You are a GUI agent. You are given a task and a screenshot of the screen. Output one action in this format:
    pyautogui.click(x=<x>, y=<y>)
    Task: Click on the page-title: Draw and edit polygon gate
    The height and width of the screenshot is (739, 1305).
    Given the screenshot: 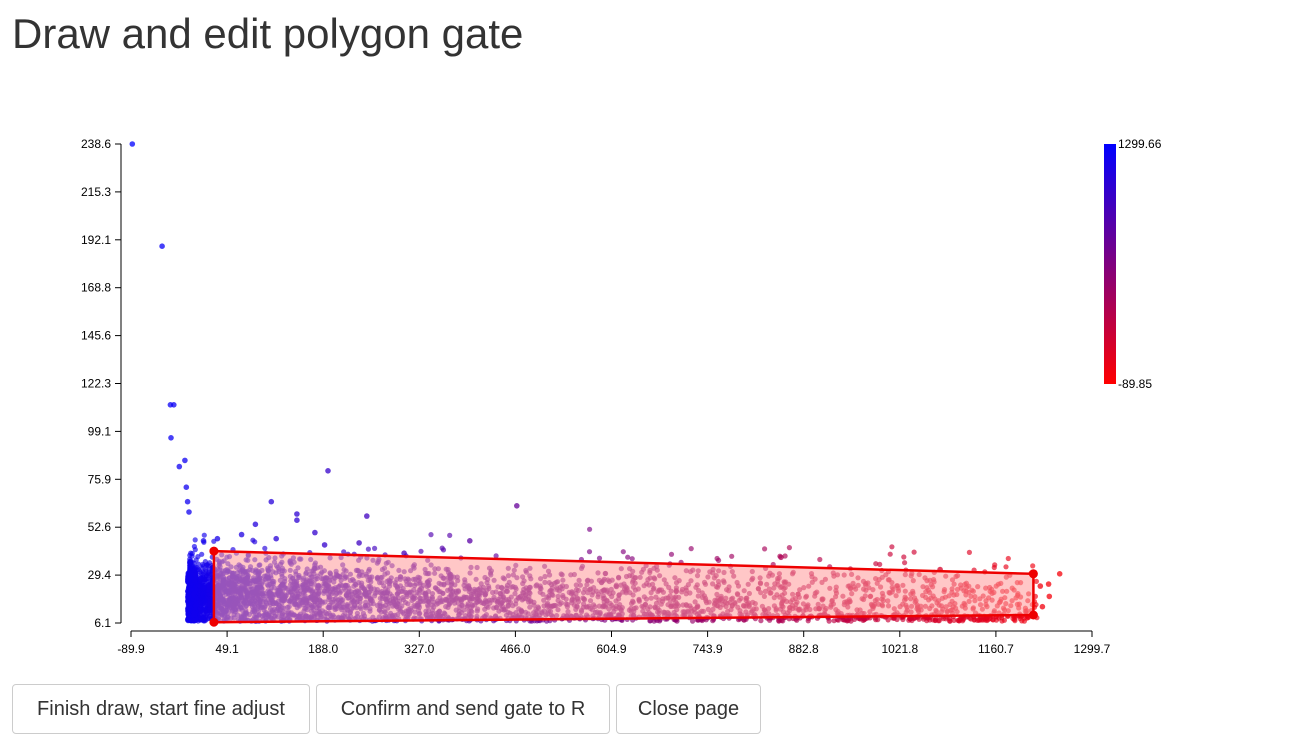 What is the action you would take?
    pyautogui.click(x=268, y=33)
    